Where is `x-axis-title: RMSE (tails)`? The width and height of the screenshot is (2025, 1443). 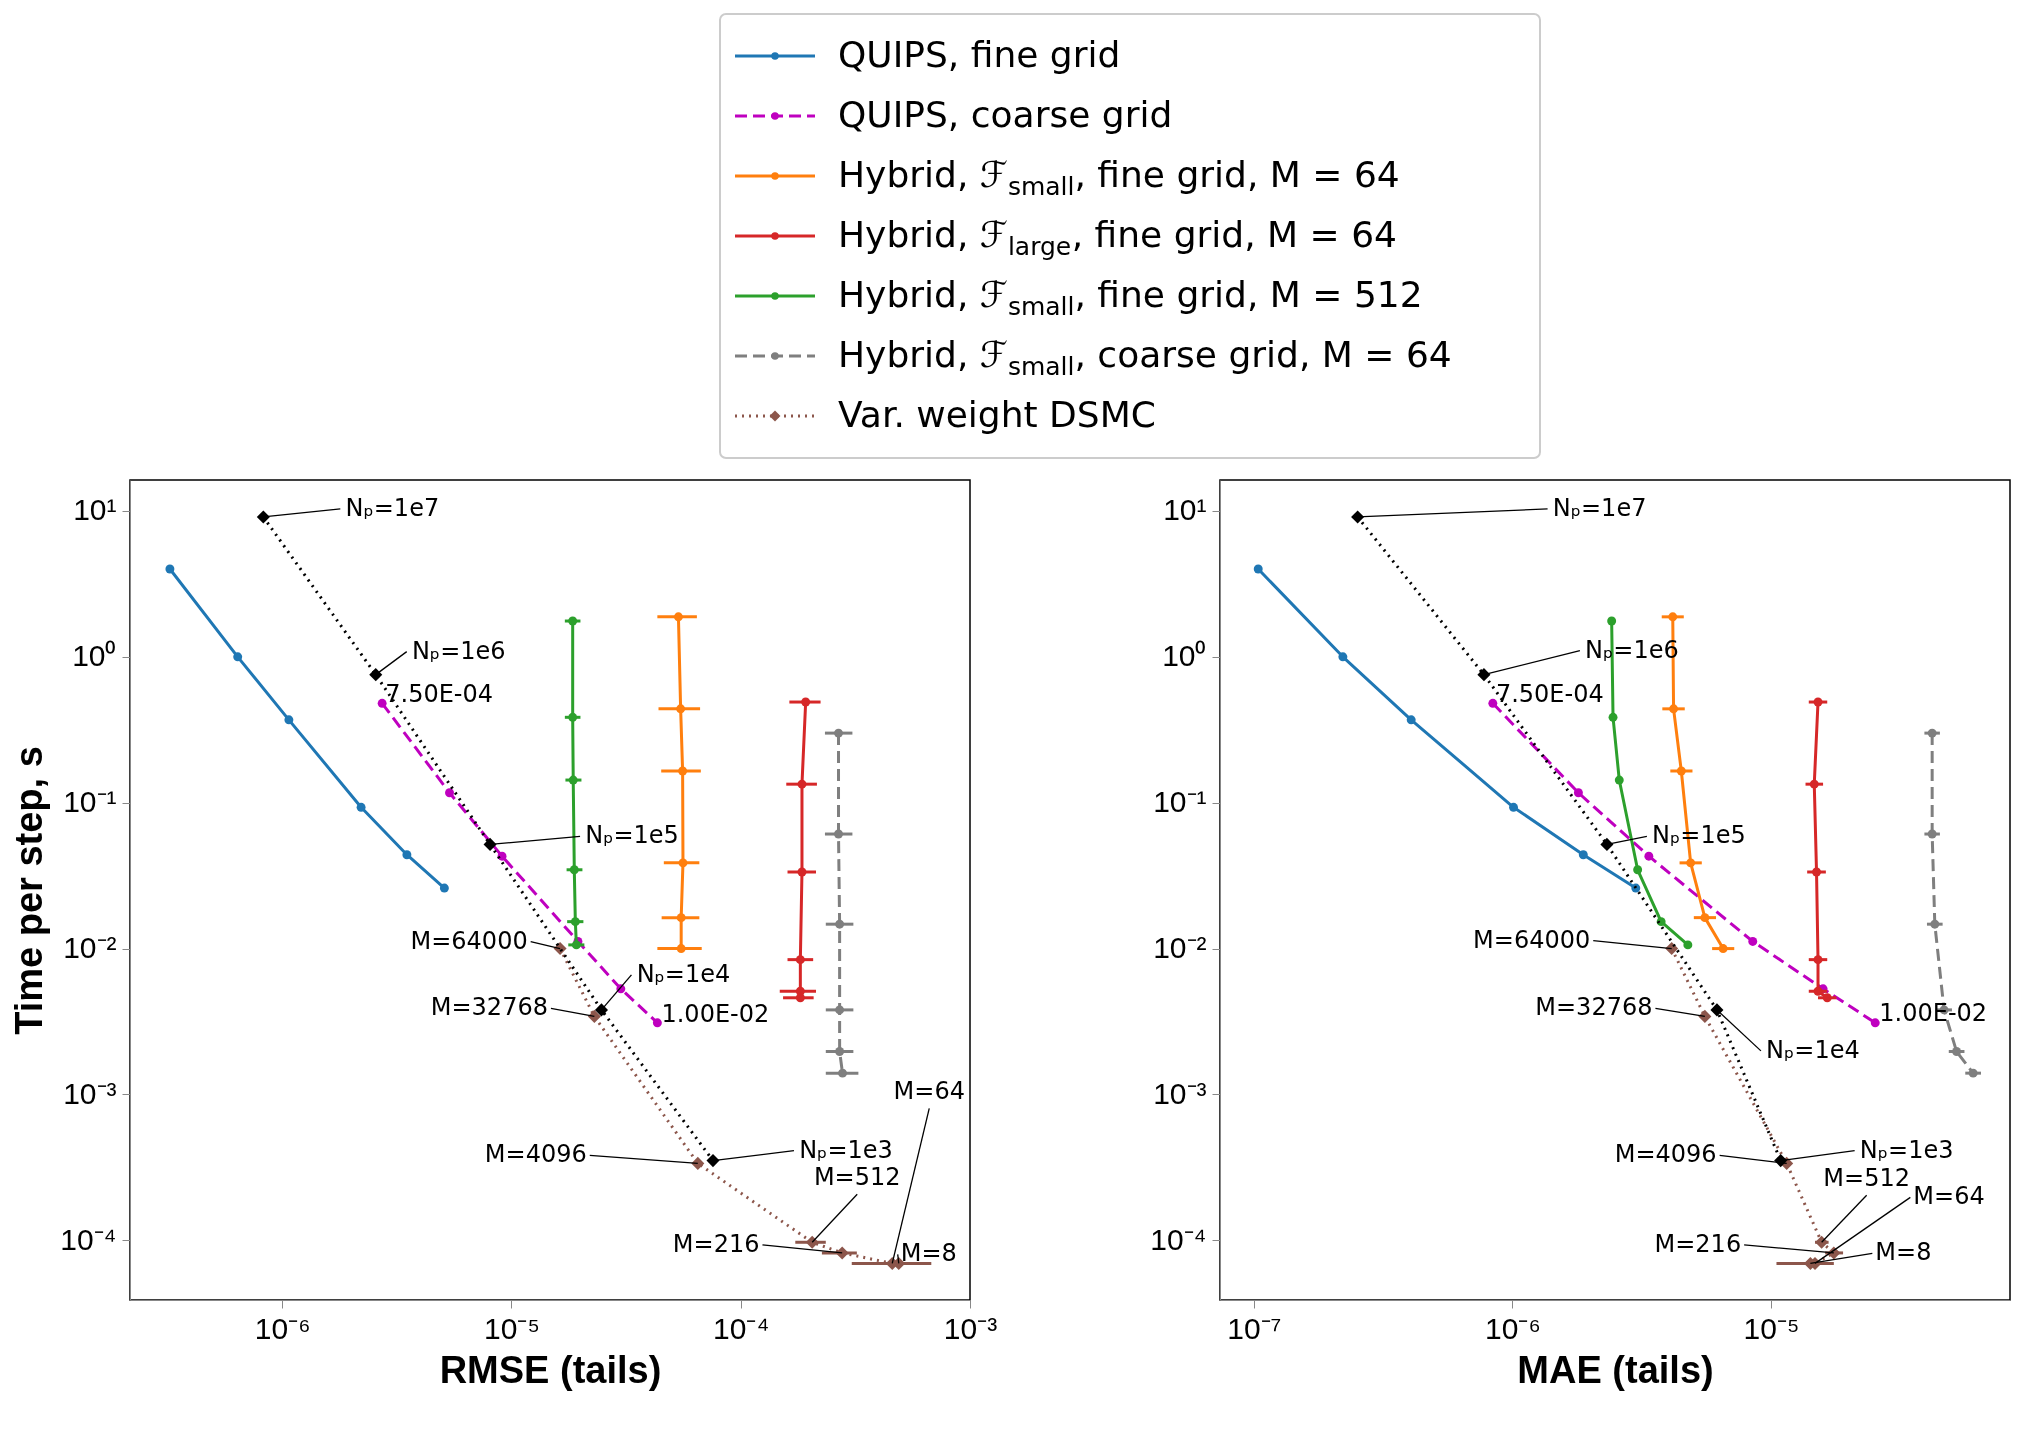
x-axis-title: RMSE (tails) is located at coordinates (550, 1369).